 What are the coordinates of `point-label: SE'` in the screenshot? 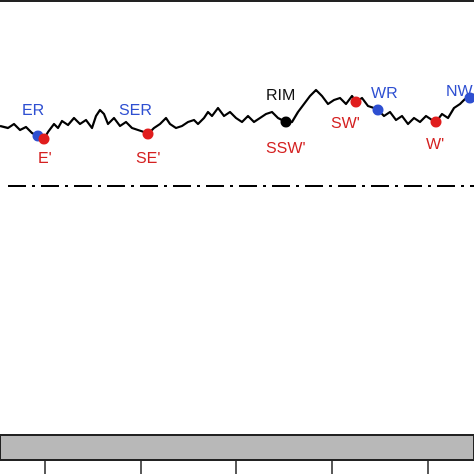 It's located at (148, 158).